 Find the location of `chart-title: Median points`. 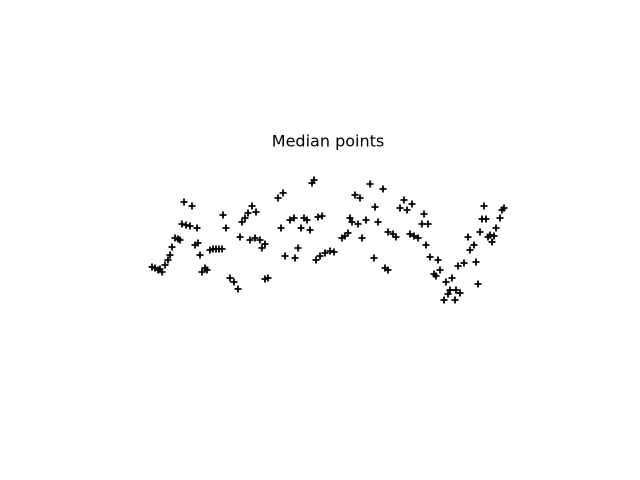

chart-title: Median points is located at coordinates (328, 141).